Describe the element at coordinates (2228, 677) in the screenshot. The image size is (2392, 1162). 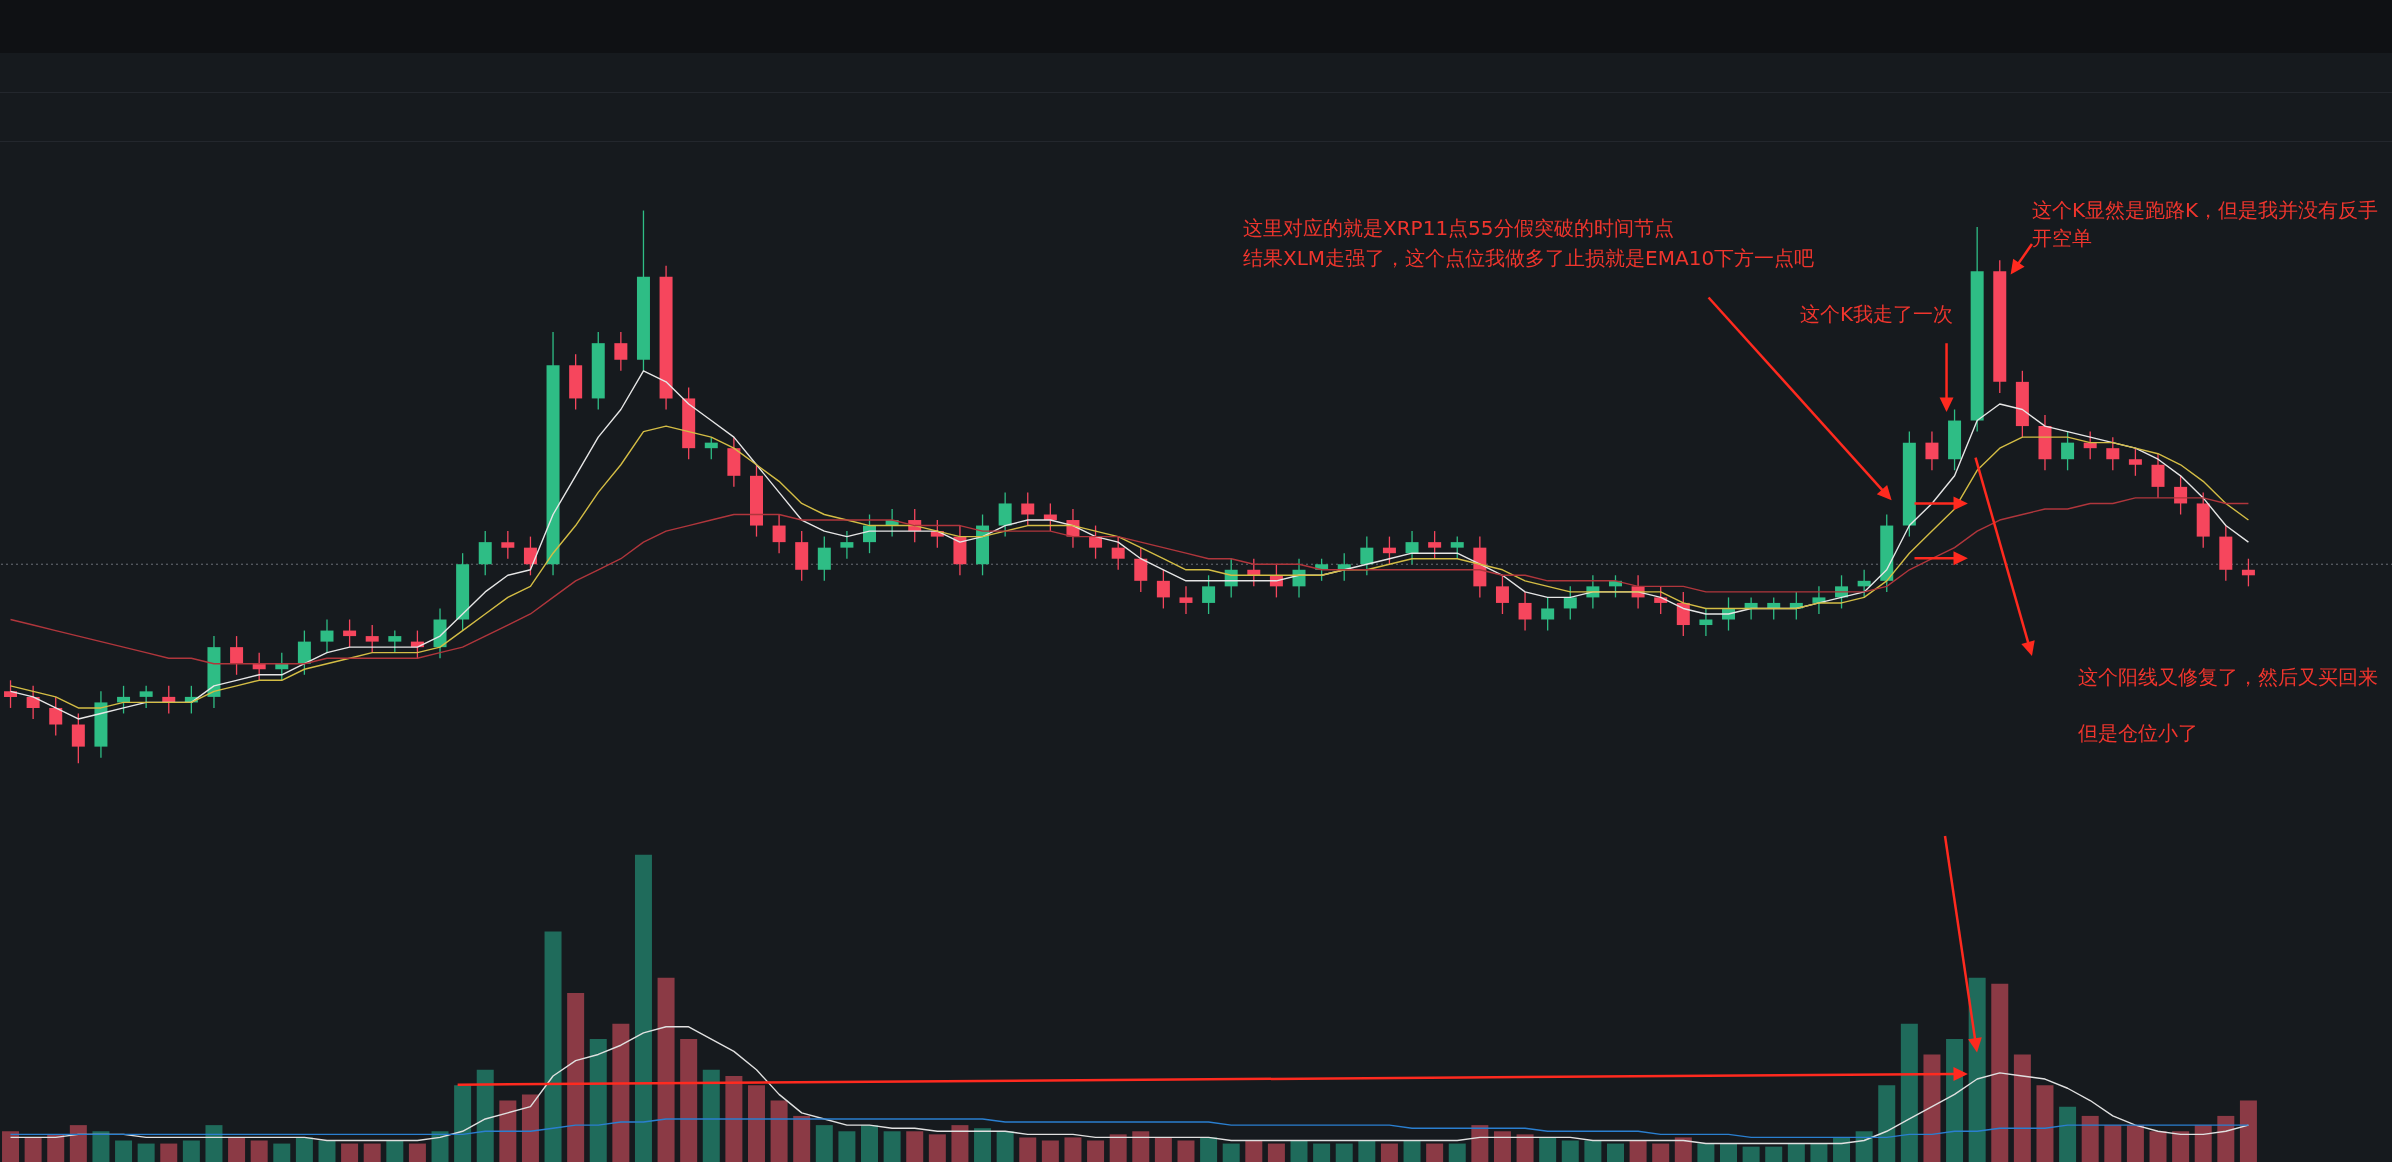
I see `annotation: 这个阳线又修复了，然后又买回来` at that location.